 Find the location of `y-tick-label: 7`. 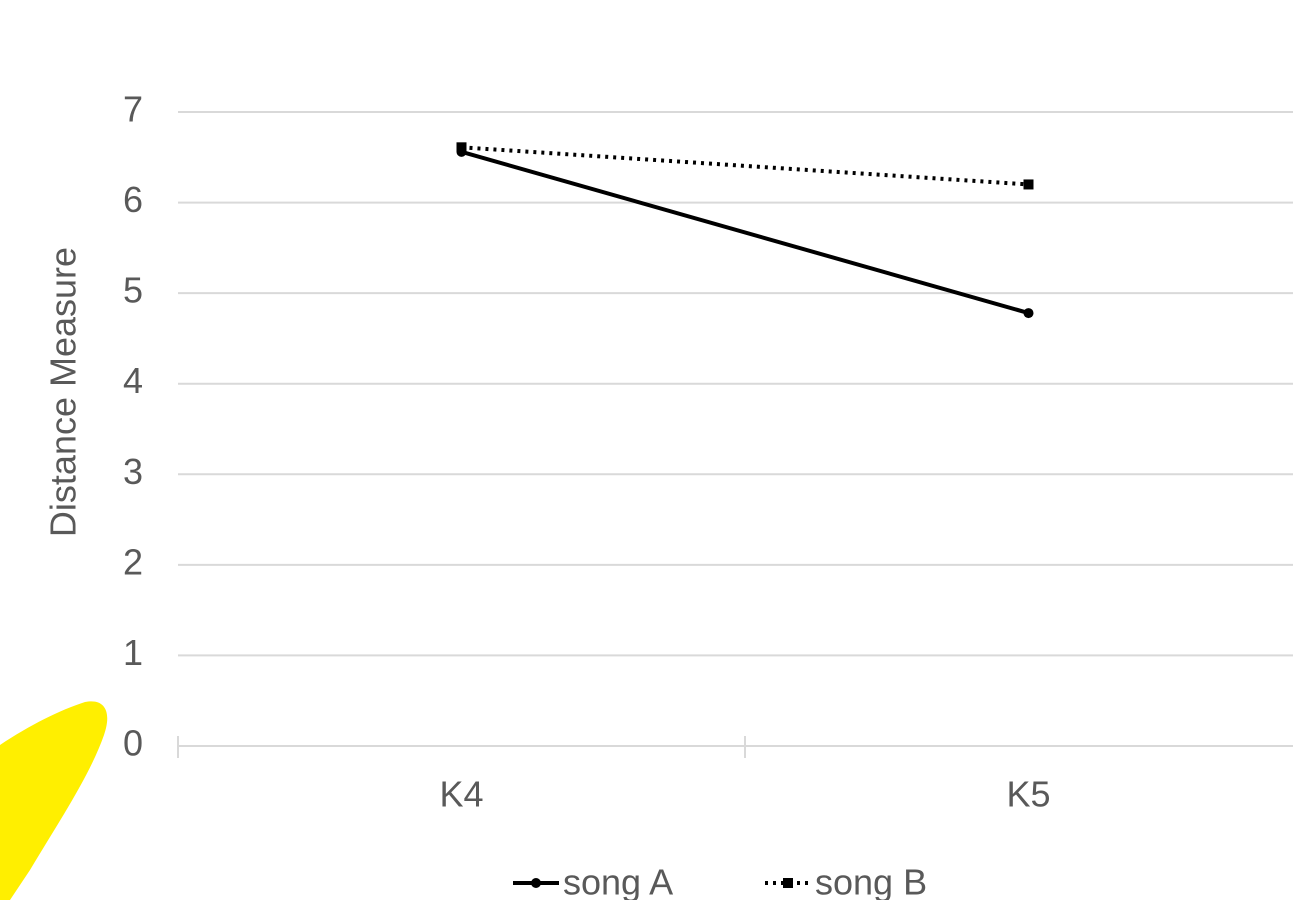

y-tick-label: 7 is located at coordinates (133, 109).